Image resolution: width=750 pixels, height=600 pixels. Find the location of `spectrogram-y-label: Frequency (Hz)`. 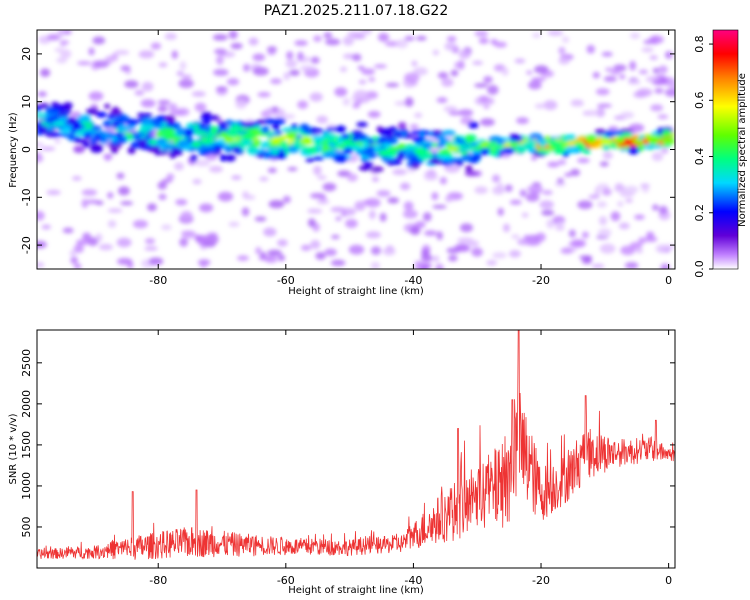

spectrogram-y-label: Frequency (Hz) is located at coordinates (13, 150).